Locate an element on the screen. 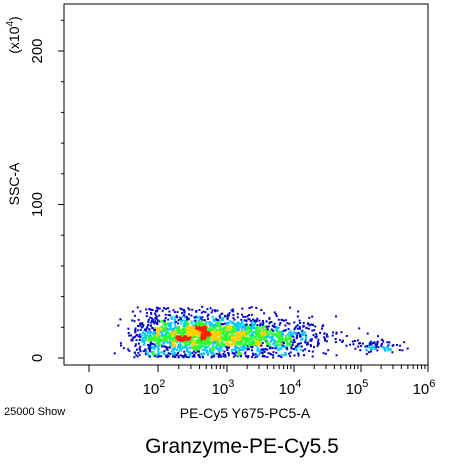 Image resolution: width=451 pixels, height=471 pixels. x-tick-label: 106 is located at coordinates (424, 388).